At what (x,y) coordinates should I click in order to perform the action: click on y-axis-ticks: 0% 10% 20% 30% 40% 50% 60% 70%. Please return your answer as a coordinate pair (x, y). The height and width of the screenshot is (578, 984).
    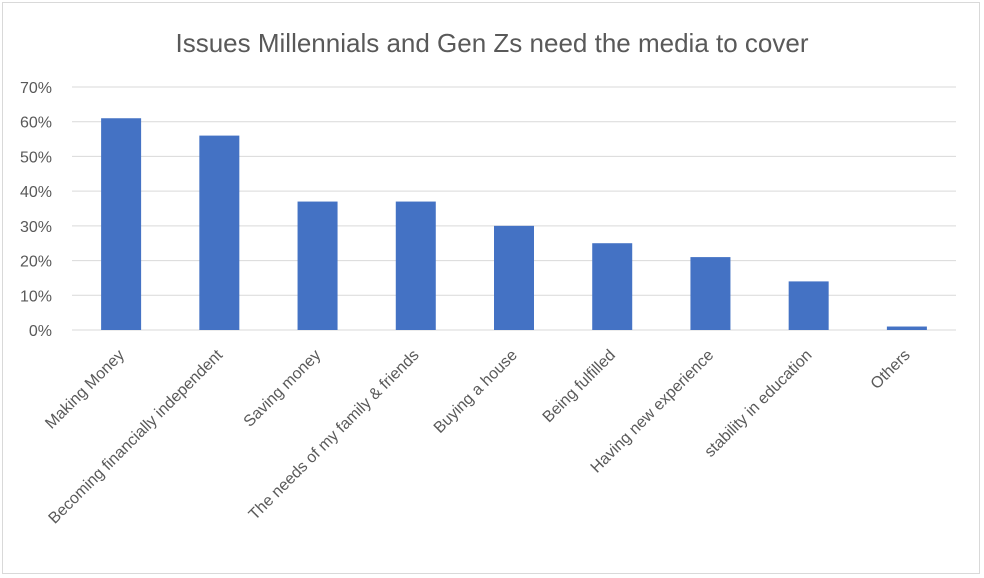
    Looking at the image, I should click on (36, 210).